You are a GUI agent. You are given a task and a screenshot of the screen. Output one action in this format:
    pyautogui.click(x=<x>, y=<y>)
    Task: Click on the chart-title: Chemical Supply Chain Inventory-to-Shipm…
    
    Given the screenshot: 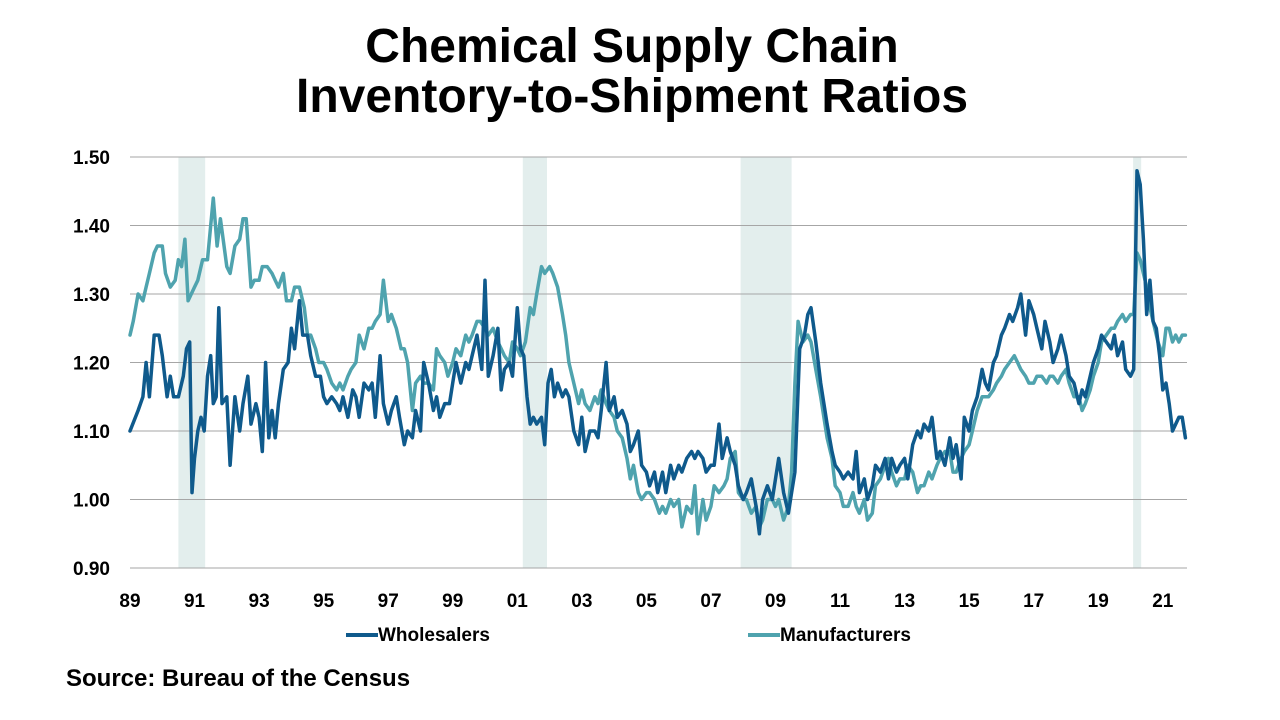 What is the action you would take?
    pyautogui.click(x=632, y=72)
    